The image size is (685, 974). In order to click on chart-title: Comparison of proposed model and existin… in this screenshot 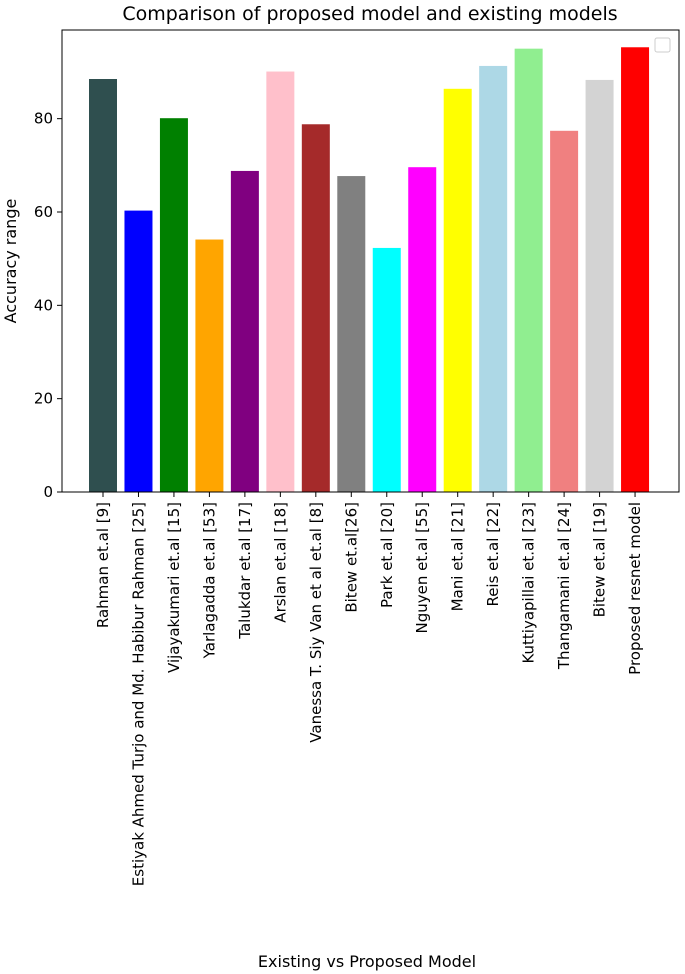, I will do `click(369, 14)`.